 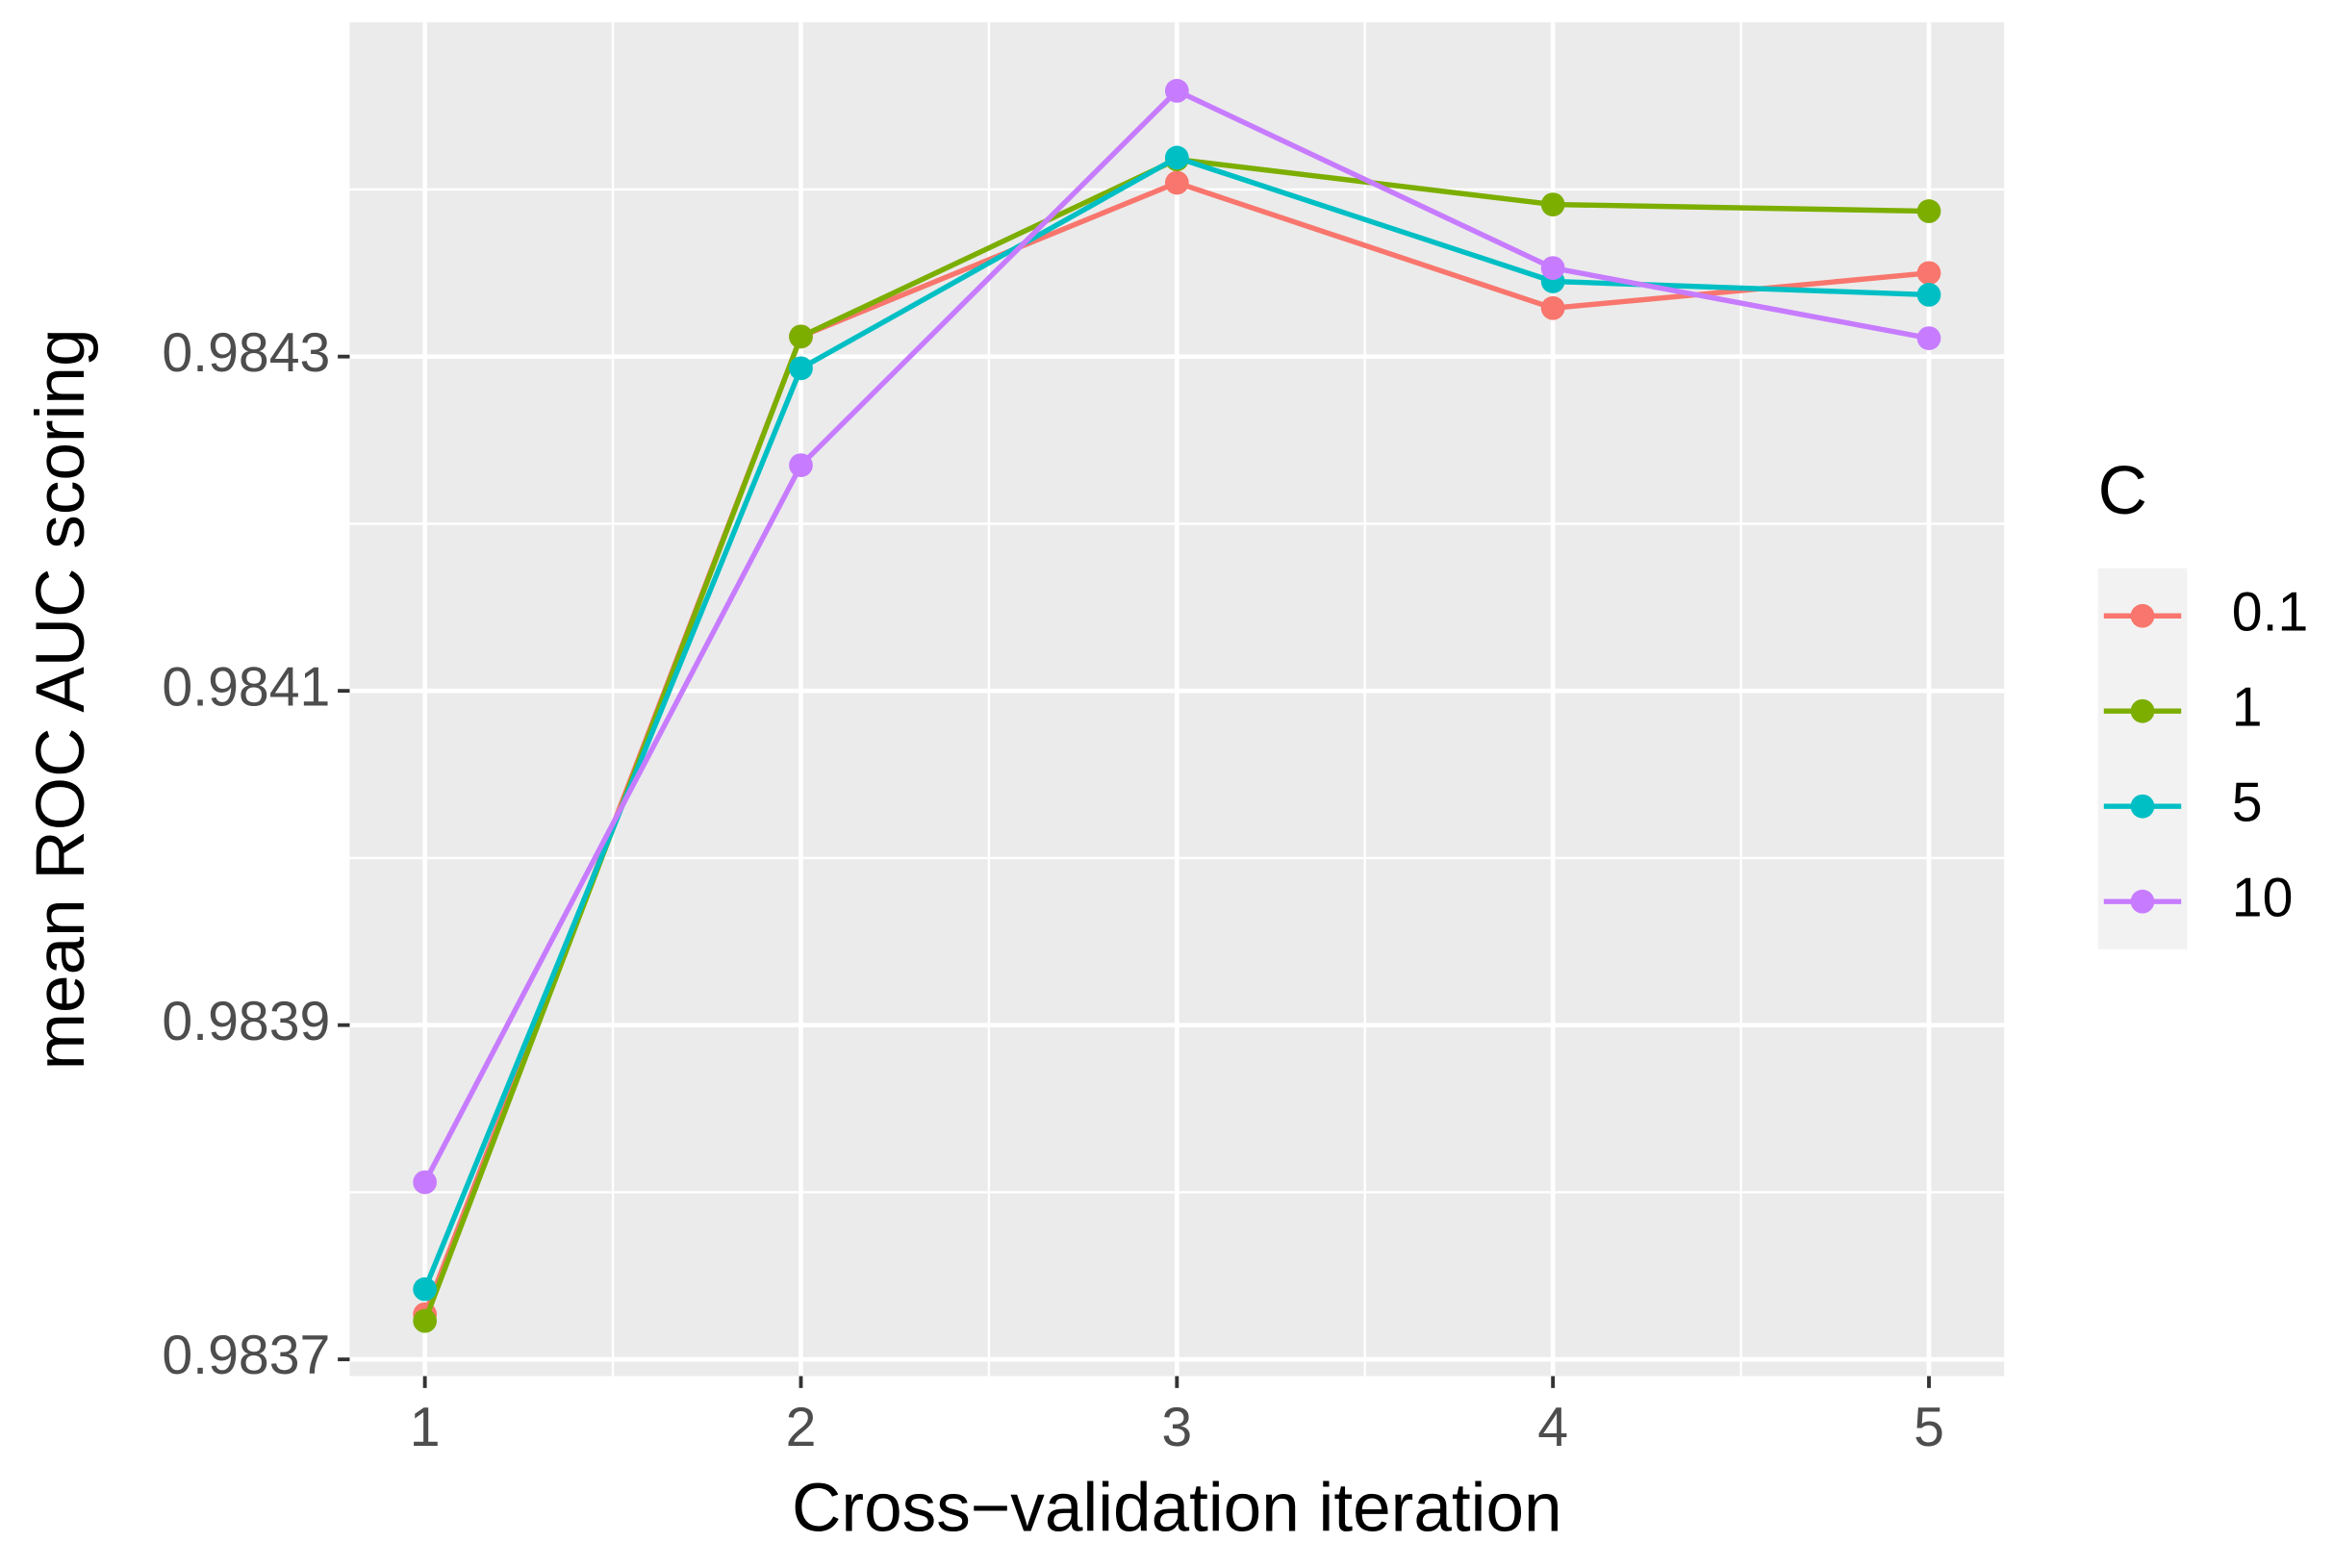 What do you see at coordinates (2247, 802) in the screenshot?
I see `legend-label: 5` at bounding box center [2247, 802].